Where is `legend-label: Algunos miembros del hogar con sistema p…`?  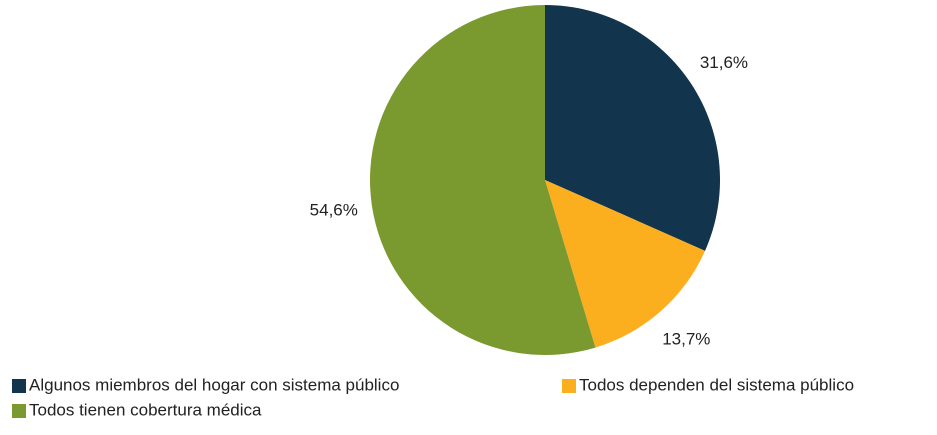
legend-label: Algunos miembros del hogar con sistema p… is located at coordinates (214, 384).